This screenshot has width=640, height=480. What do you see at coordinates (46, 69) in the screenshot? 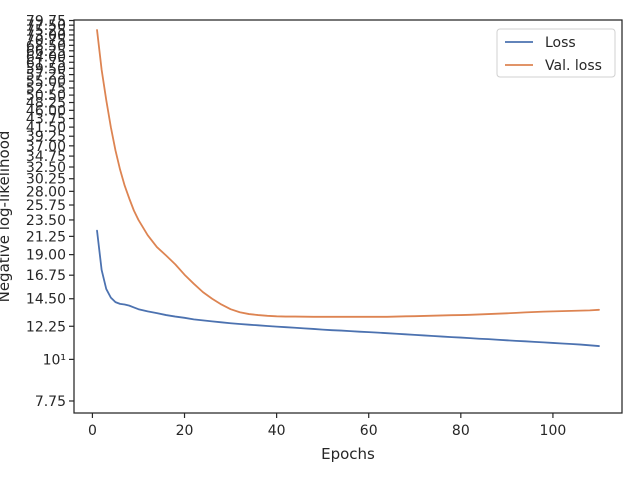
I see `y-tick-label: 59.50` at bounding box center [46, 69].